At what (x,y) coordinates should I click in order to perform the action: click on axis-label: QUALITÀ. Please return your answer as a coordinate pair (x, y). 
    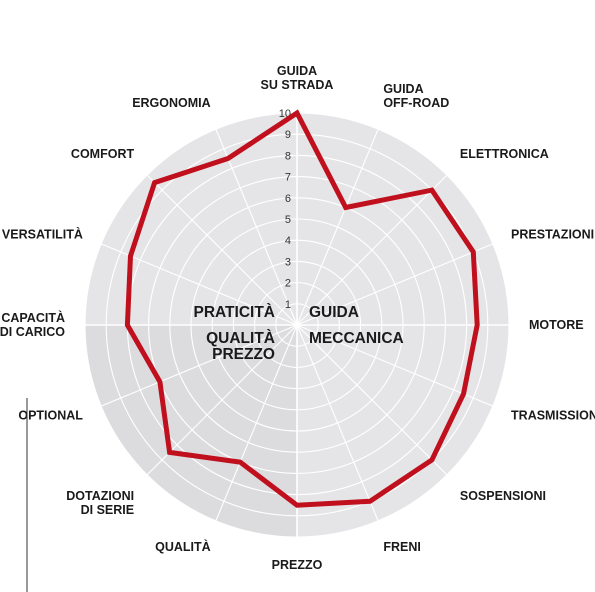
    Looking at the image, I should click on (183, 546).